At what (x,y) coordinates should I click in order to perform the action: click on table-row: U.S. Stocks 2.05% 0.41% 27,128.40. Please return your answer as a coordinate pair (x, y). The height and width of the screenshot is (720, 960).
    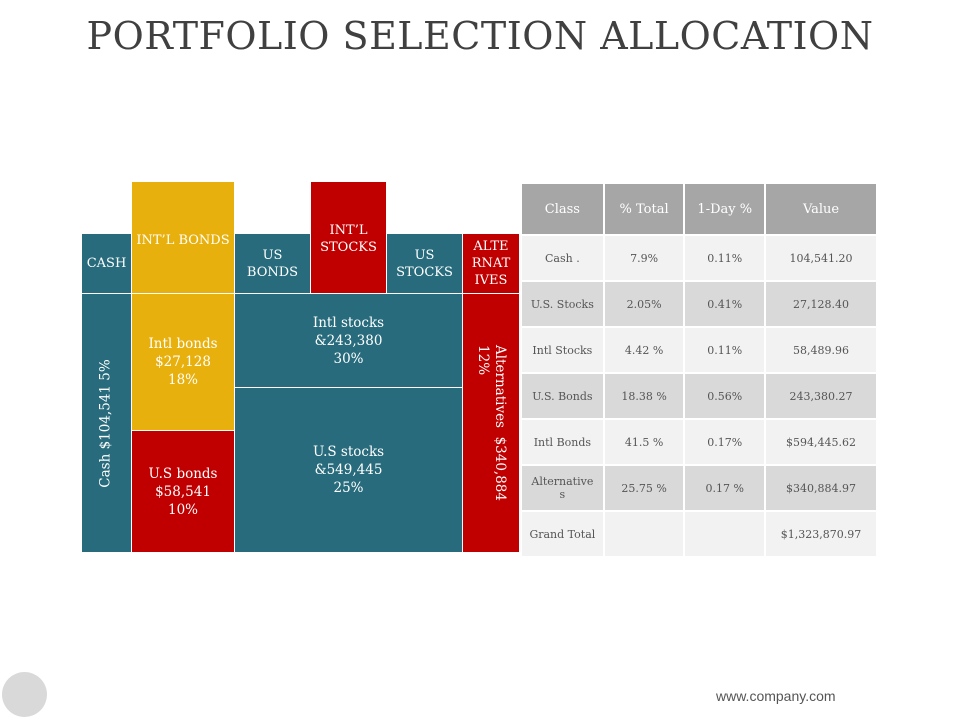
    Looking at the image, I should click on (699, 304).